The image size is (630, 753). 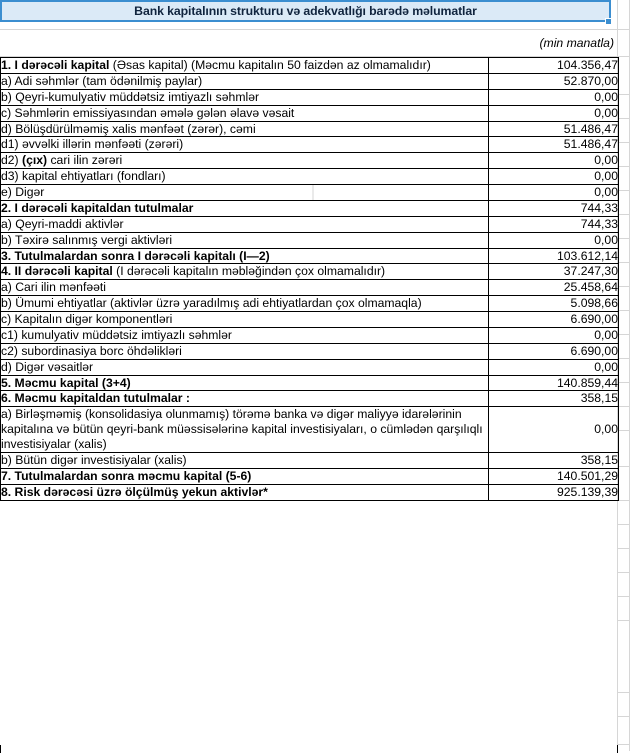 I want to click on row-value-cell: 140.859,44, so click(x=553, y=383).